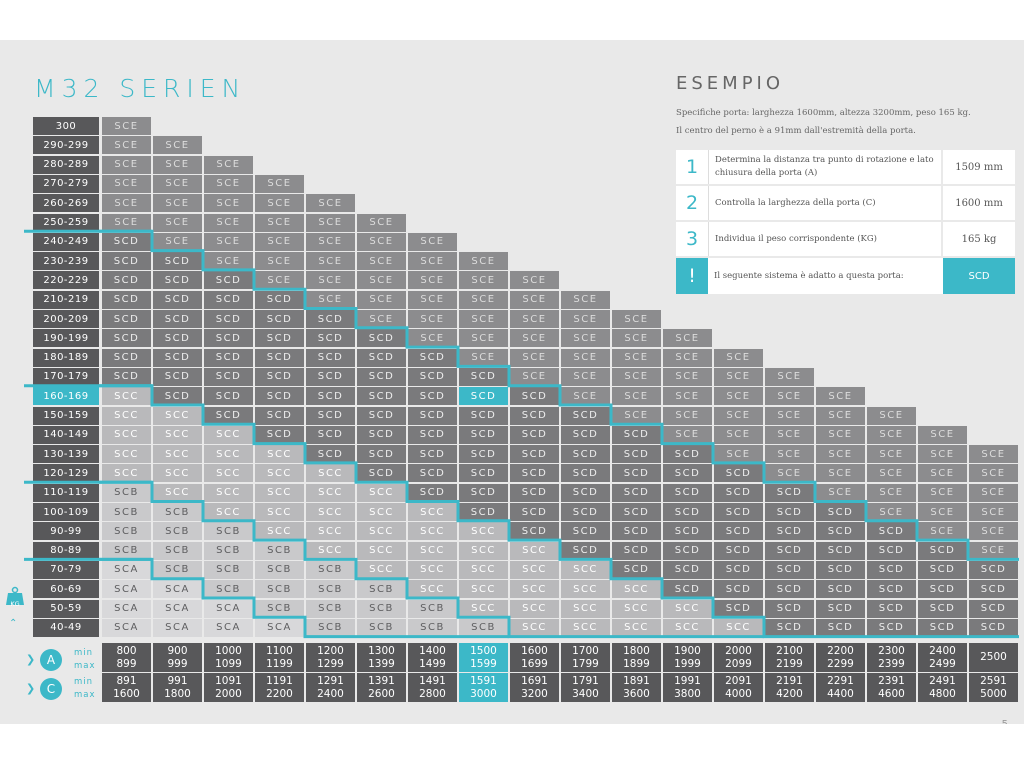  I want to click on a-min-value: 2200, so click(840, 650).